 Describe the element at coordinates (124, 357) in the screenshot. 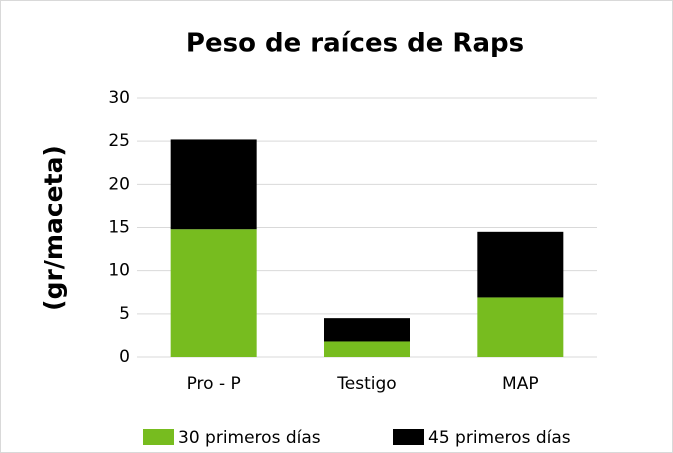

I see `y-tick-label: 0` at that location.